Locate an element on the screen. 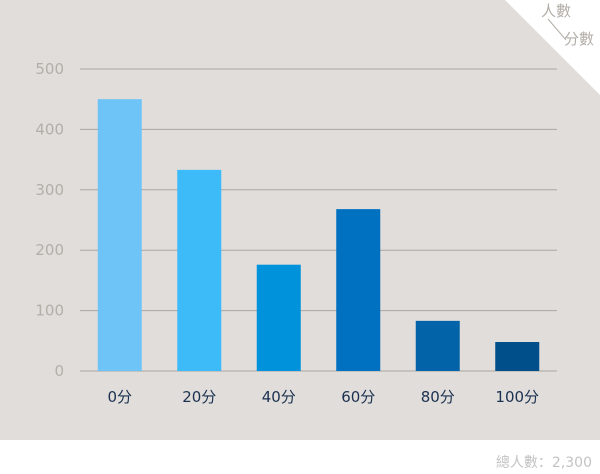  y-tick-label: 400 is located at coordinates (49, 129).